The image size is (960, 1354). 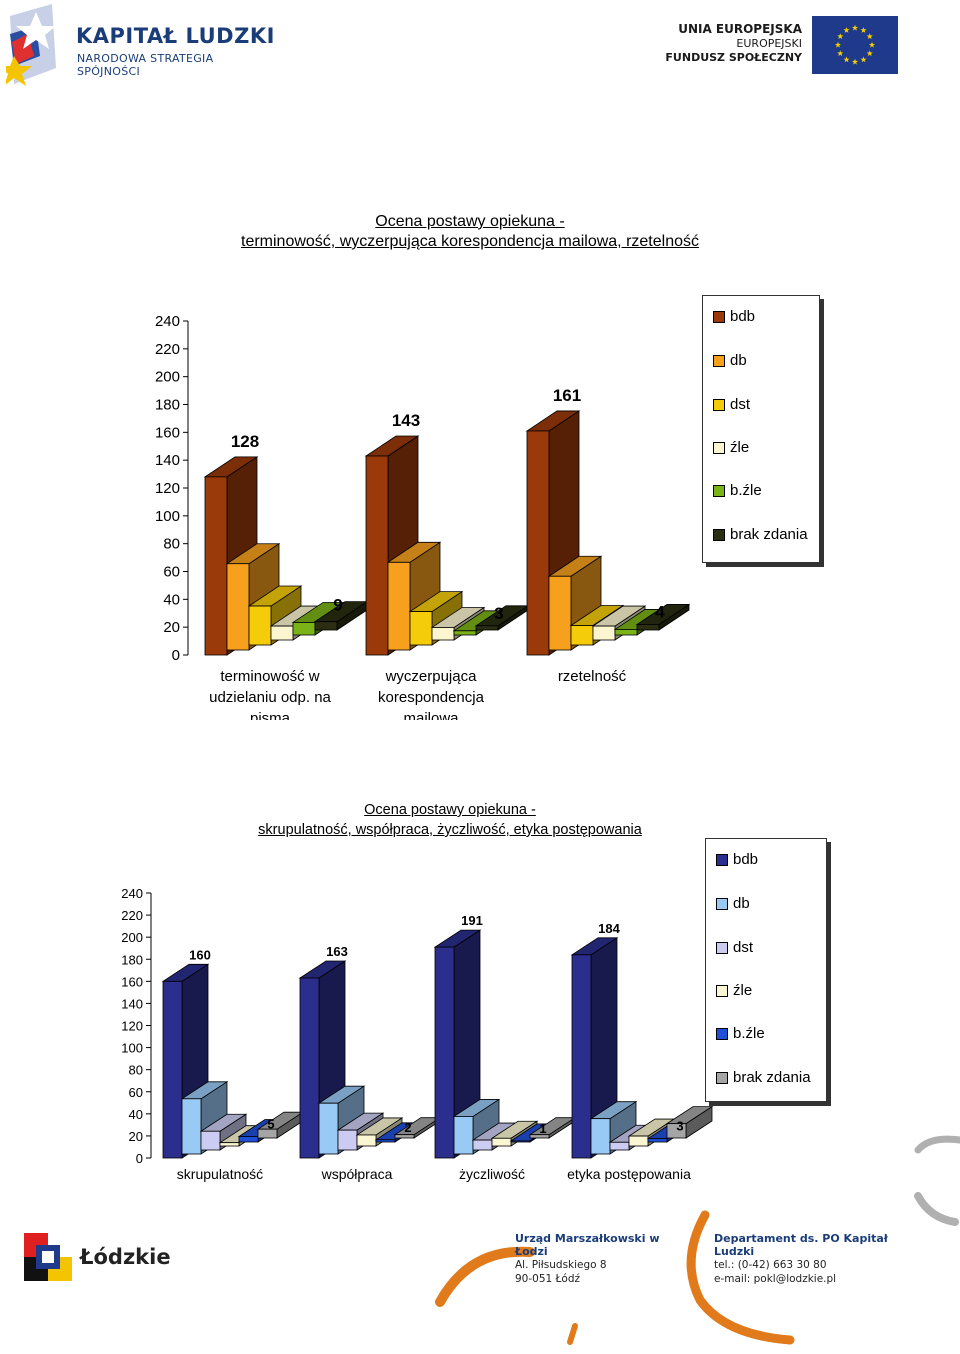 I want to click on legend1-swatch-bdb, so click(x=719, y=316).